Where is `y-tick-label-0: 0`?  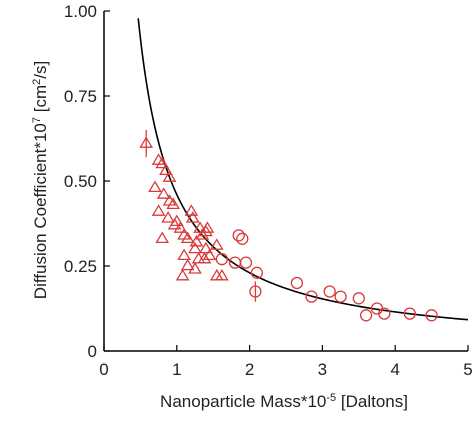 y-tick-label-0: 0 is located at coordinates (92, 351).